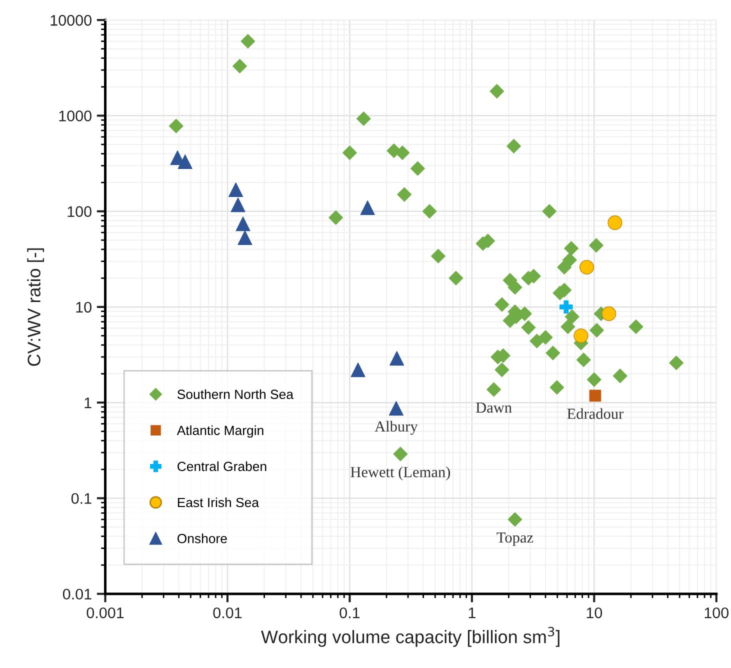 Image resolution: width=731 pixels, height=668 pixels. Describe the element at coordinates (472, 613) in the screenshot. I see `x-tick-label: 1` at that location.